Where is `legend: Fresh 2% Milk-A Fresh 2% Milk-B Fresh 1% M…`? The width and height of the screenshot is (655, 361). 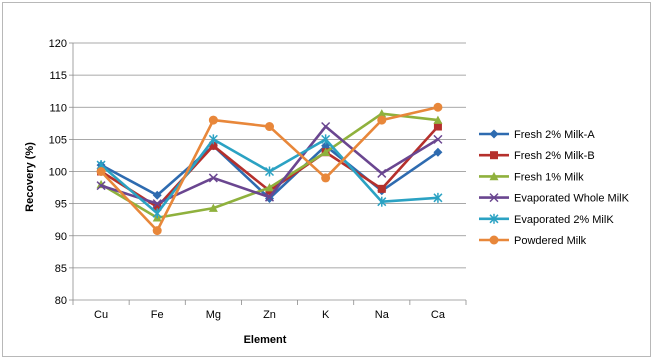 legend: Fresh 2% Milk-A Fresh 2% Milk-B Fresh 1% M… is located at coordinates (554, 188).